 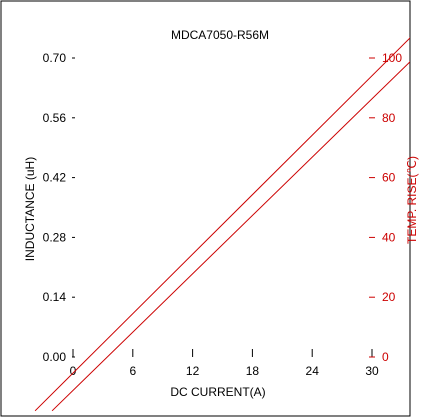 What do you see at coordinates (389, 297) in the screenshot?
I see `y-right-tick-label: 20` at bounding box center [389, 297].